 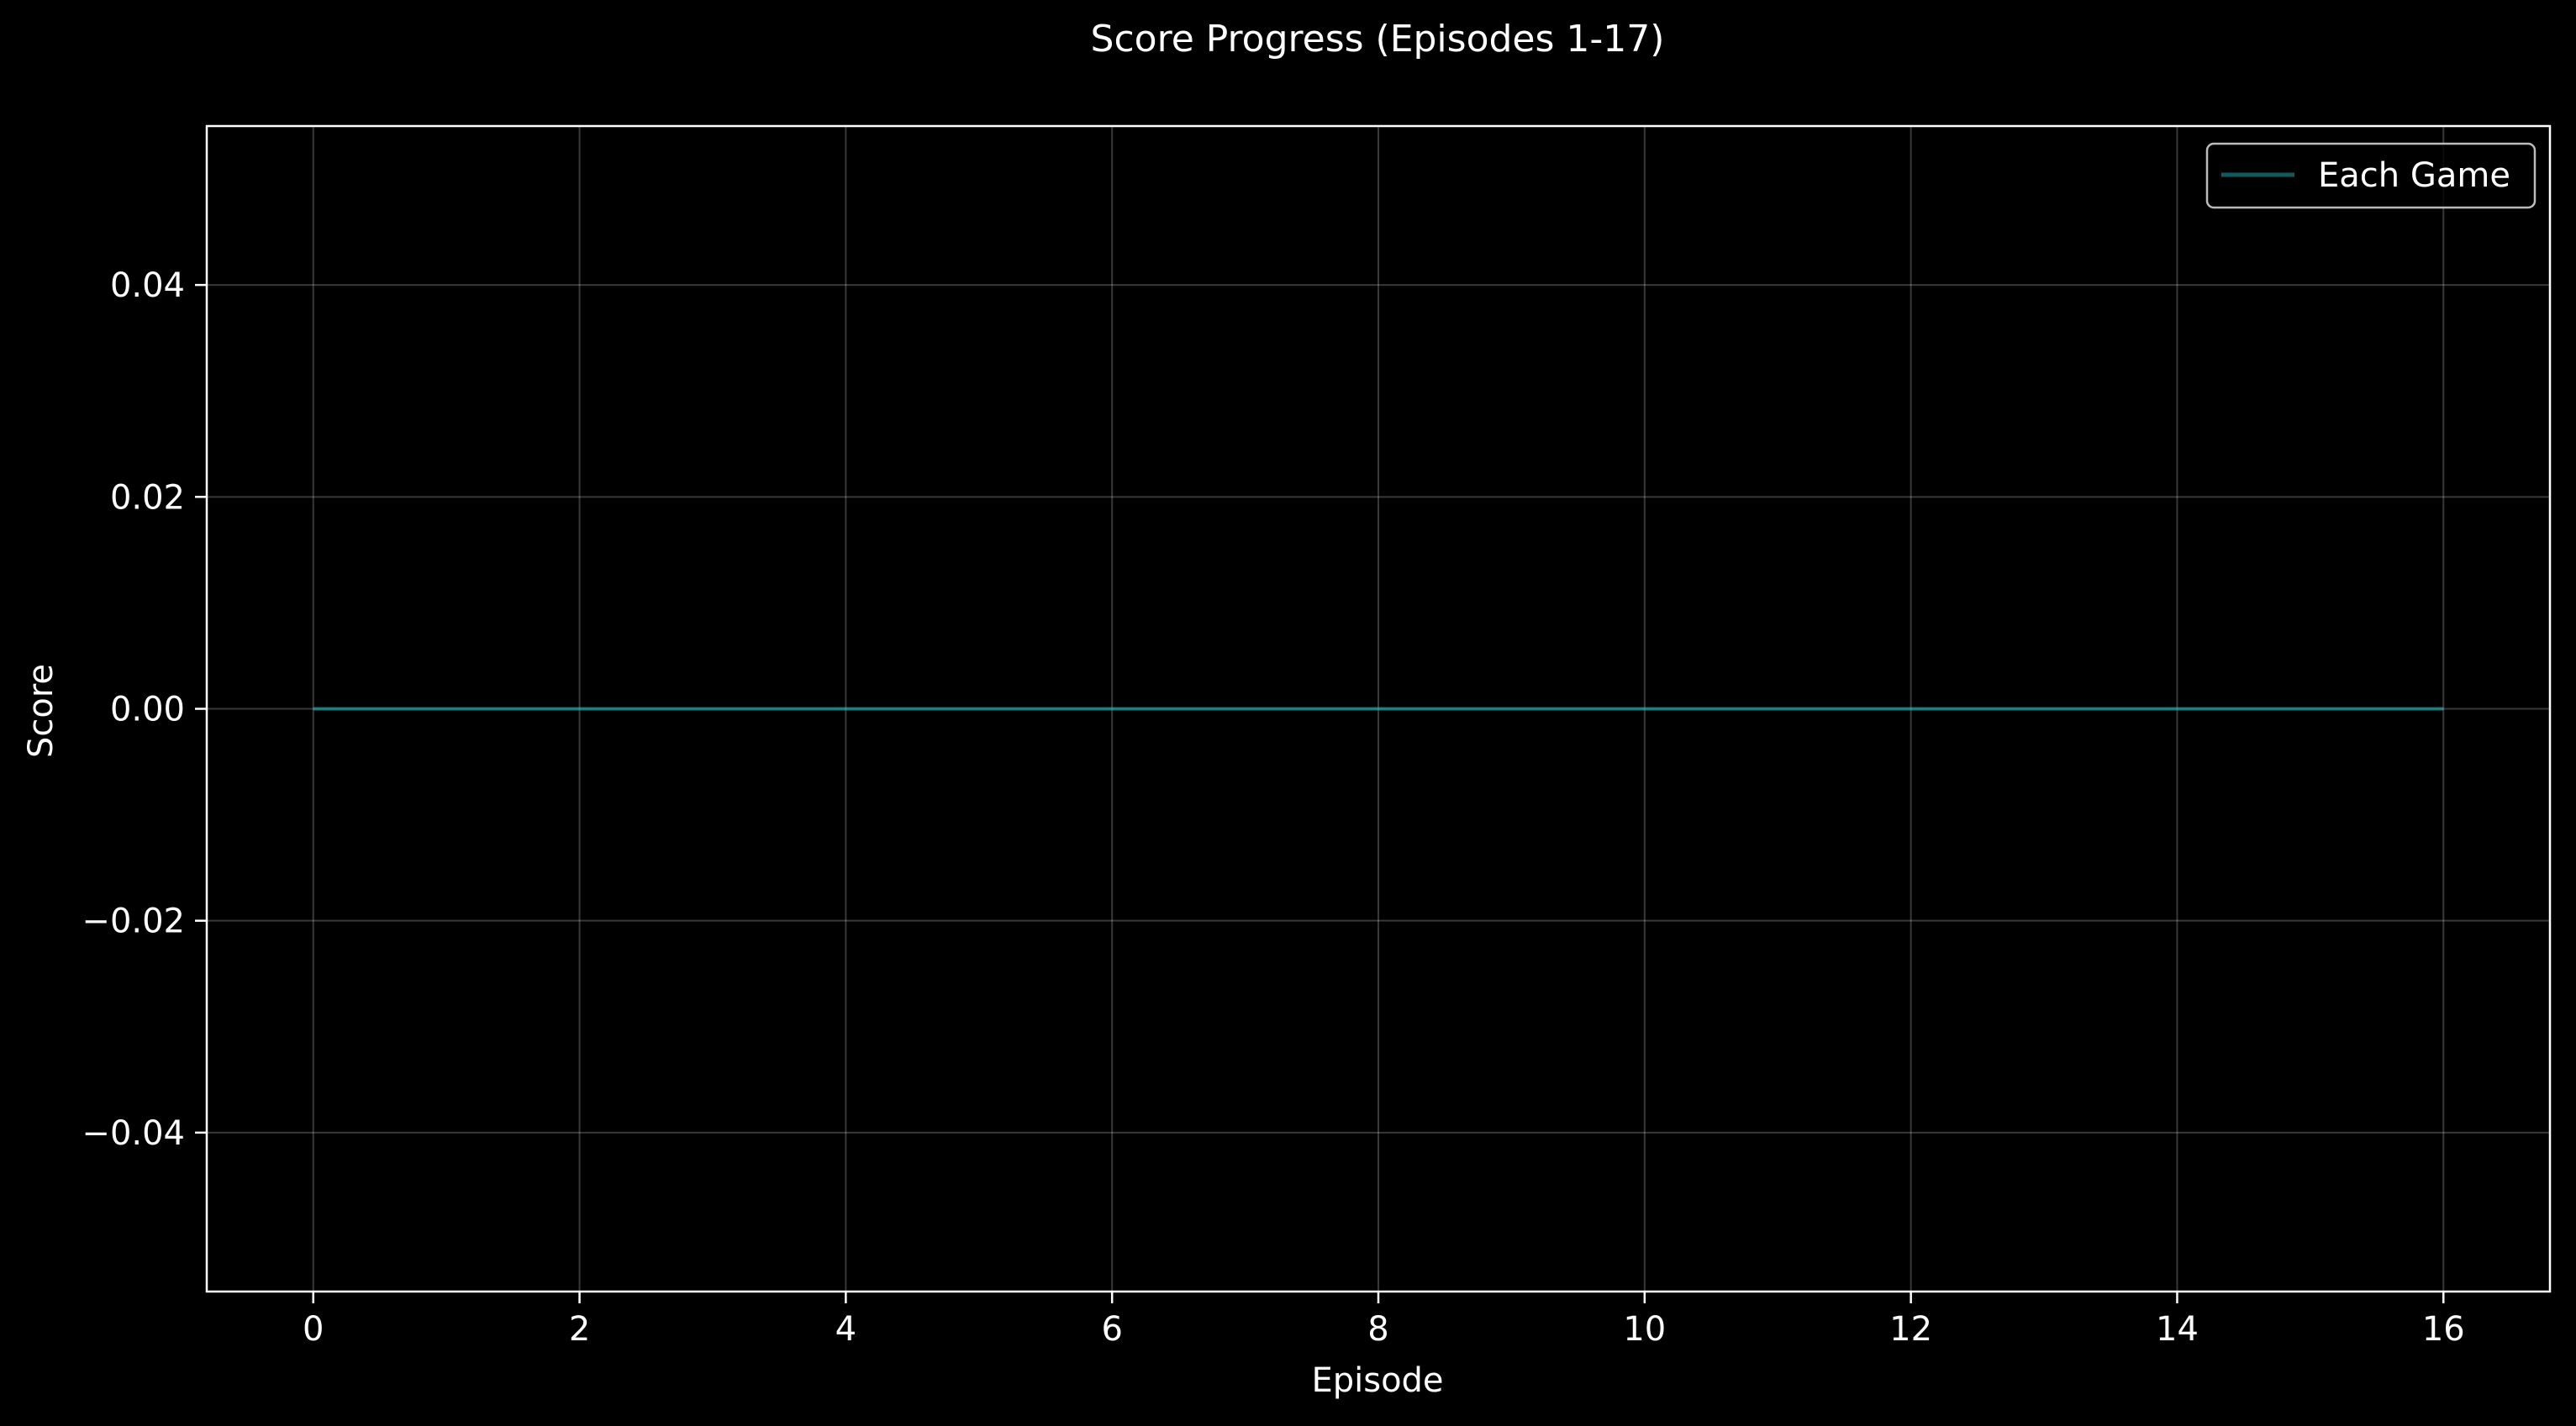 What do you see at coordinates (147, 710) in the screenshot?
I see `y-tick-label: 0.00` at bounding box center [147, 710].